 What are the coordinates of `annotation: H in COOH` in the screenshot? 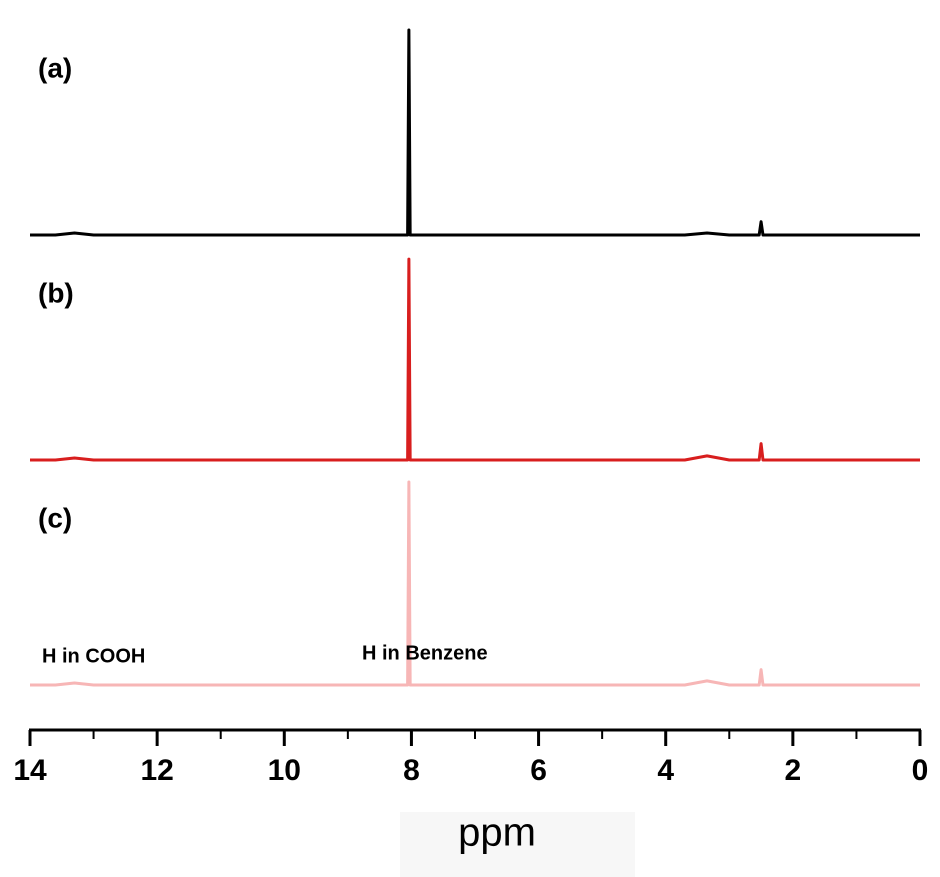 It's located at (93, 656).